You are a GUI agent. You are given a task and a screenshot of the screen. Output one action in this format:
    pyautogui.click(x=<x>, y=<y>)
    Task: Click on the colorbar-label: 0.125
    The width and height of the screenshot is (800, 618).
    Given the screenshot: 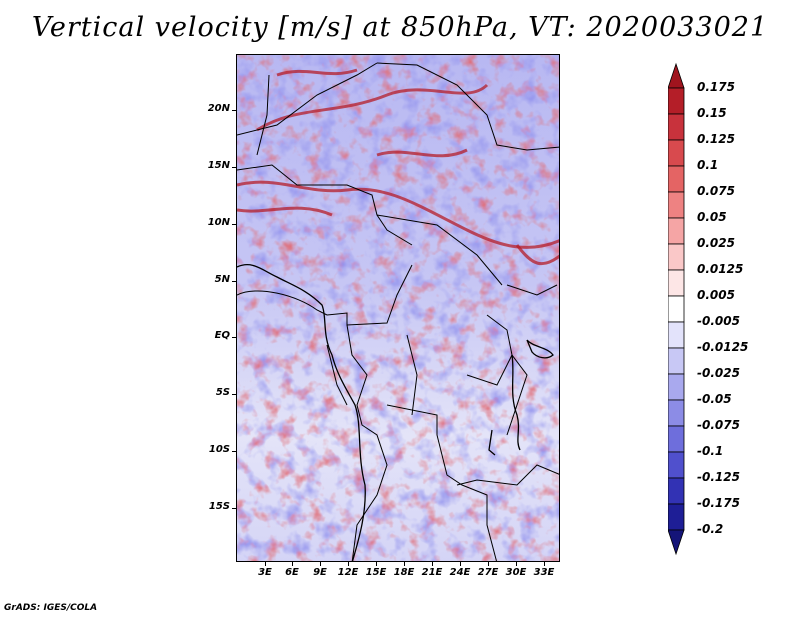 What is the action you would take?
    pyautogui.click(x=716, y=139)
    